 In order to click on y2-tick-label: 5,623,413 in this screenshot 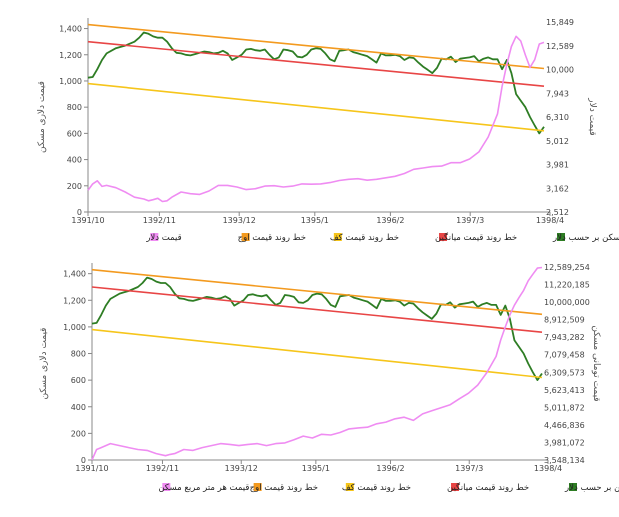, I will do `click(564, 390)`.